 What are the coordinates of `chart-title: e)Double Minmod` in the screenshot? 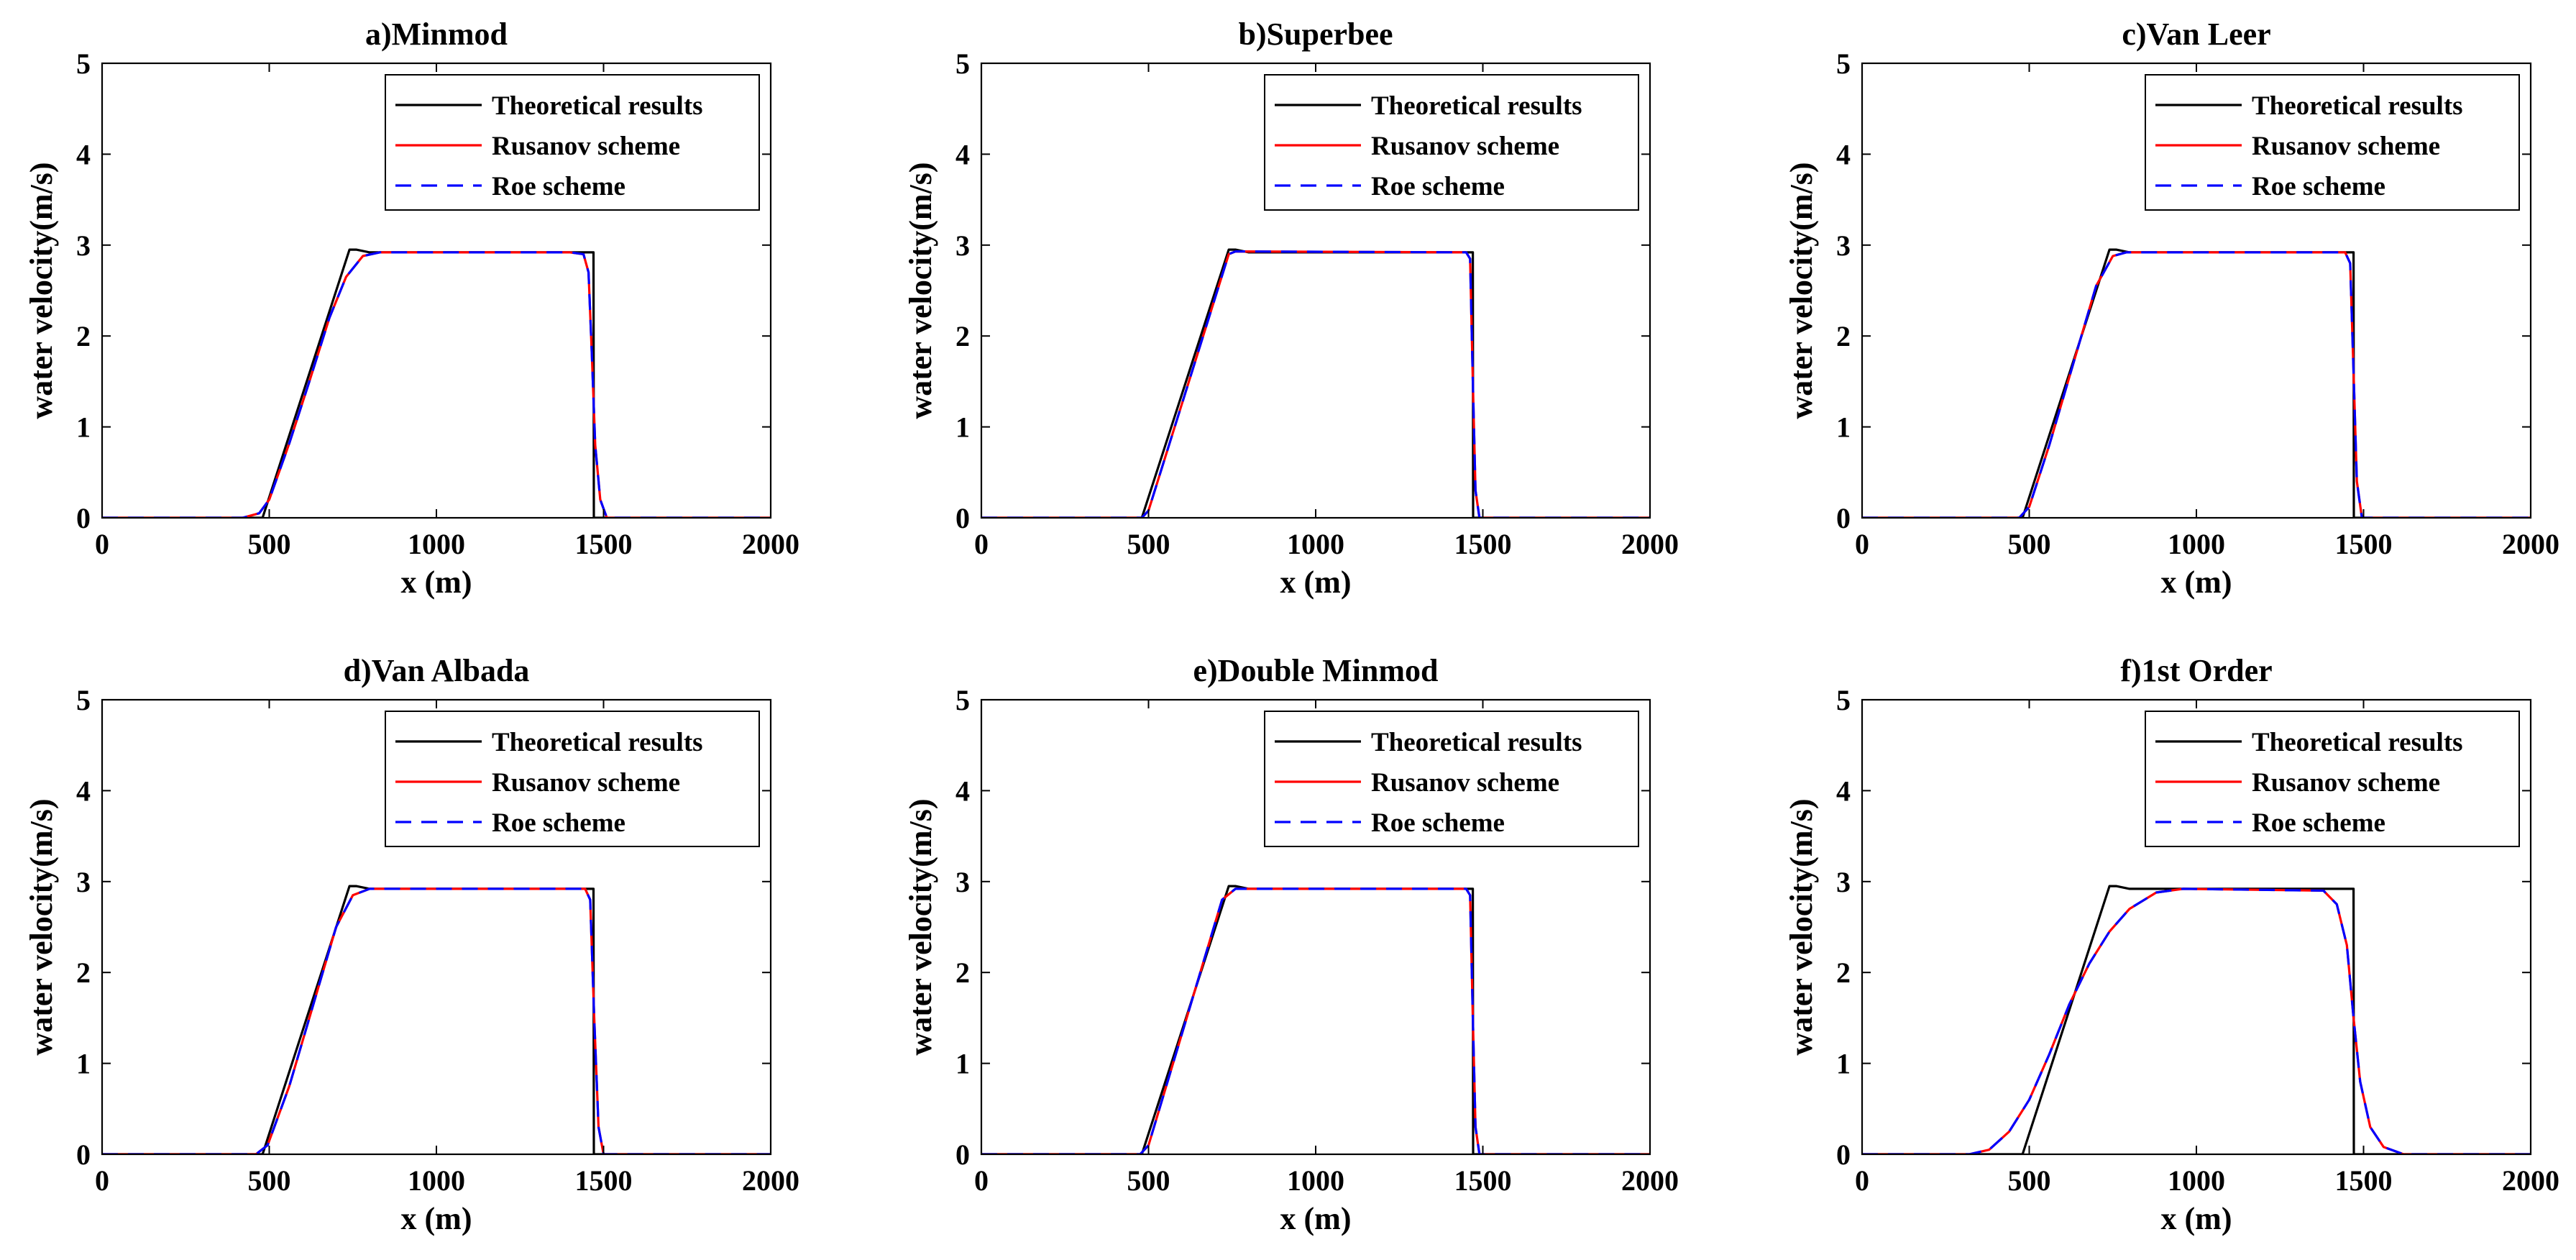 It's located at (1316, 670).